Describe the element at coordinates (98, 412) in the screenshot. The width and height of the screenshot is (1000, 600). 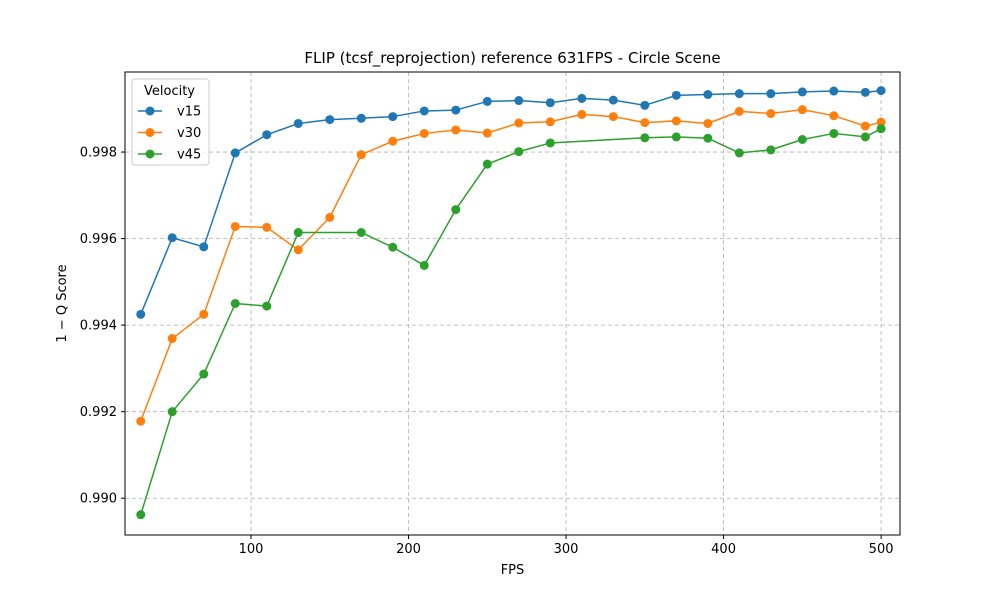
I see `y-tick-label: 0.992` at that location.